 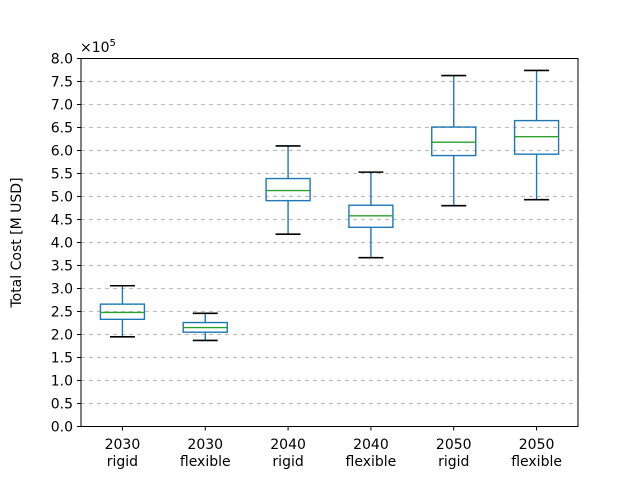 I want to click on y-tick-label: 4.5, so click(x=62, y=221).